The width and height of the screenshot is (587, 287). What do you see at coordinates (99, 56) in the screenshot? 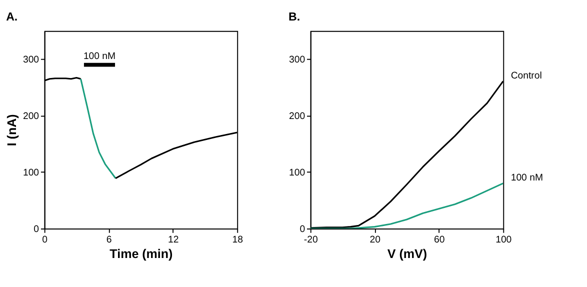
I see `annotation: 100 nM` at bounding box center [99, 56].